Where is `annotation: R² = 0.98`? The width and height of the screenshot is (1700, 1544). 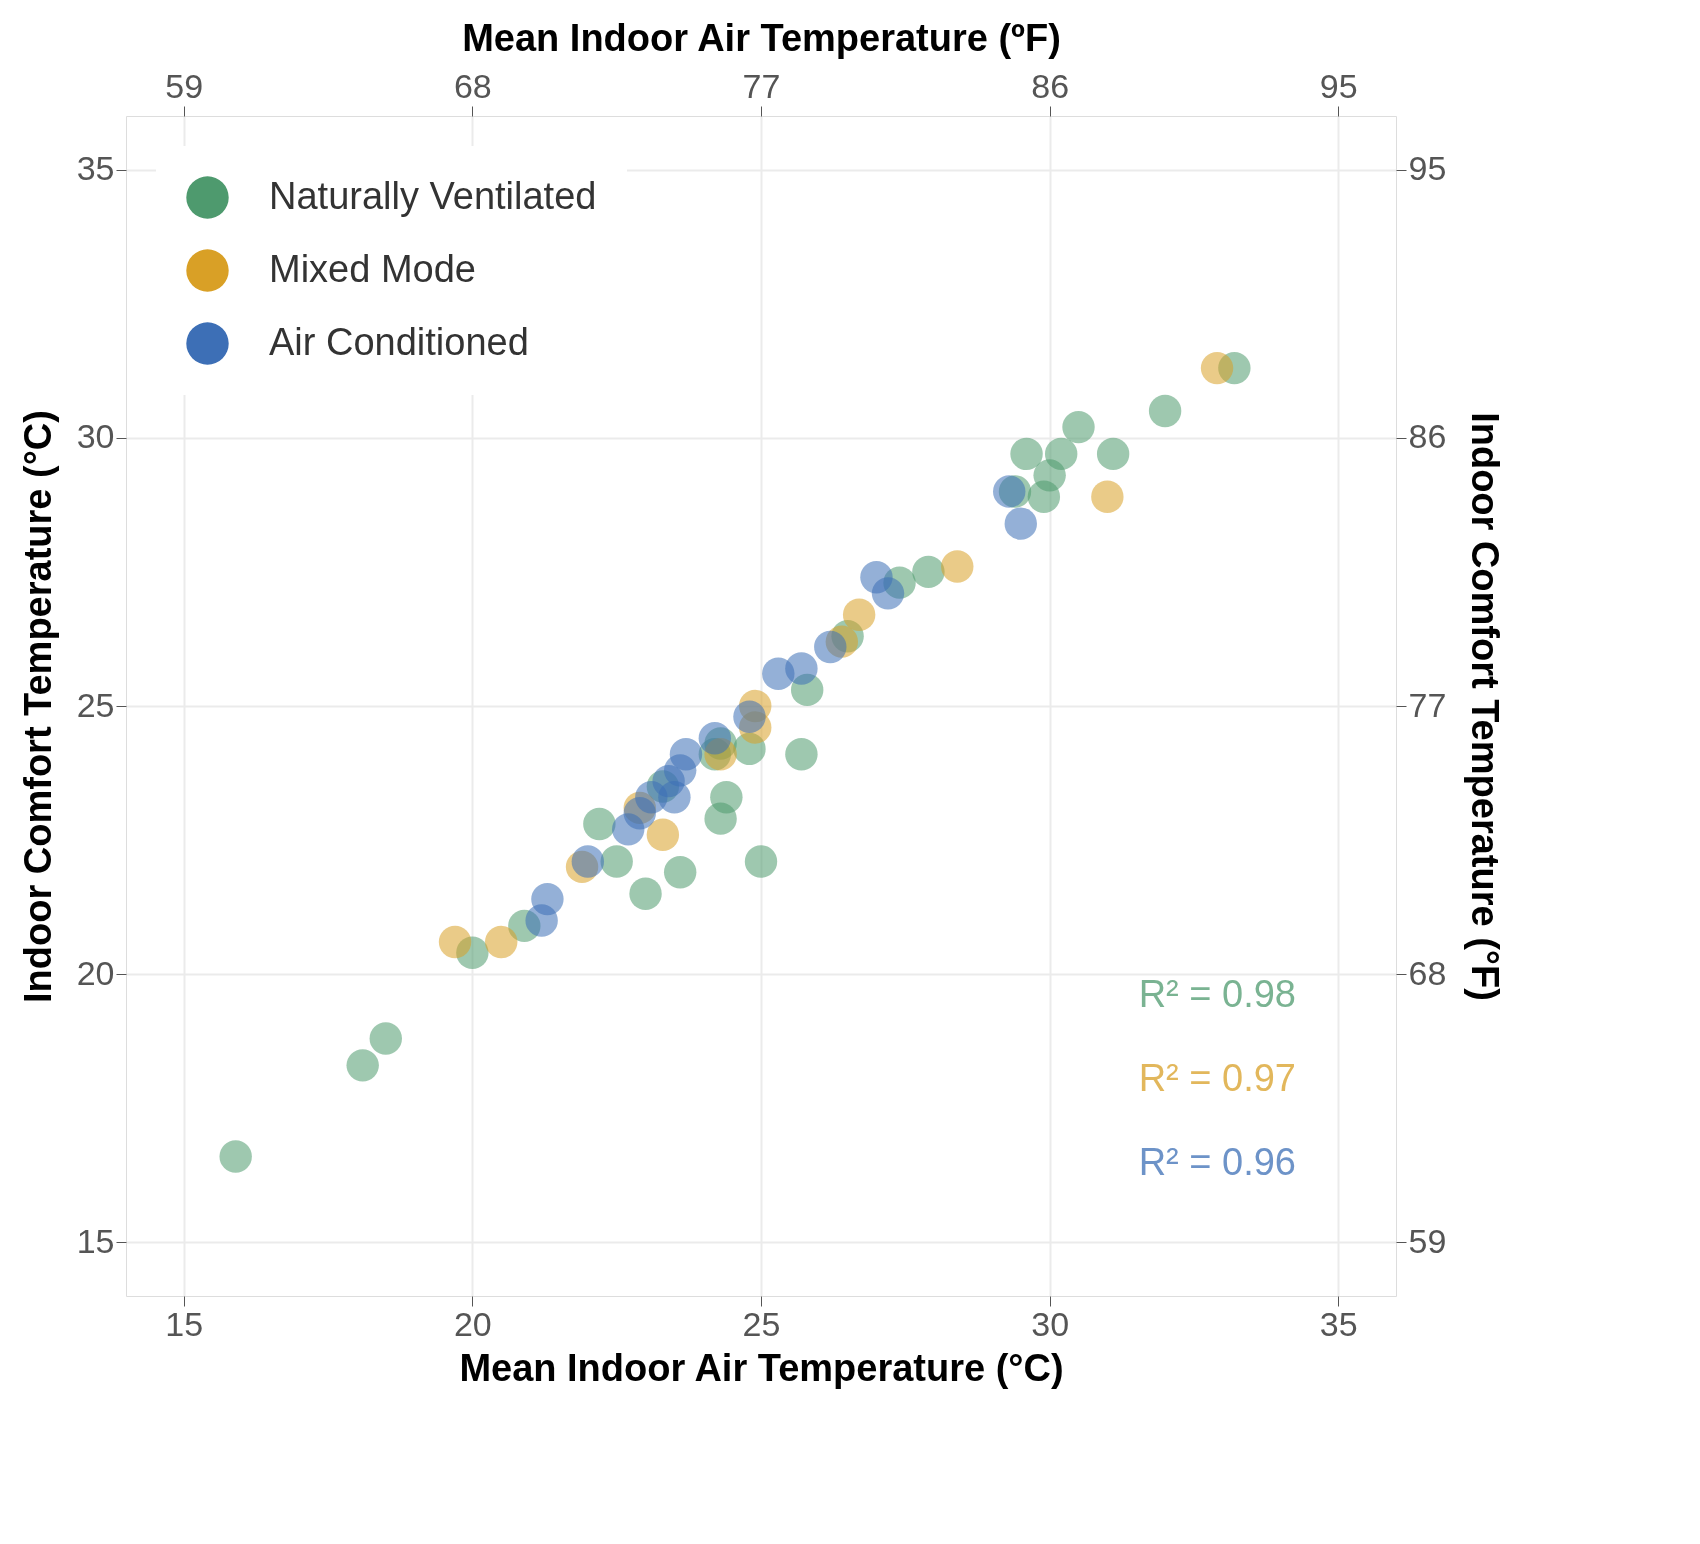
annotation: R² = 0.98 is located at coordinates (1217, 994).